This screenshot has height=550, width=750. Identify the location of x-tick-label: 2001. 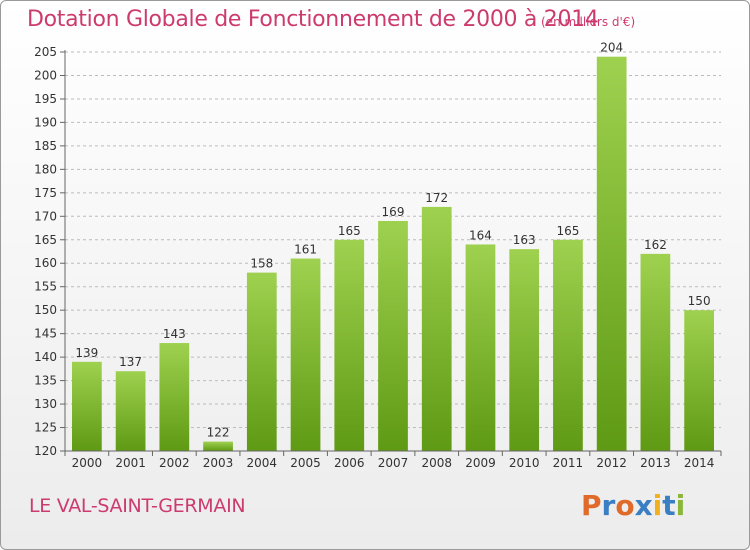
(130, 463).